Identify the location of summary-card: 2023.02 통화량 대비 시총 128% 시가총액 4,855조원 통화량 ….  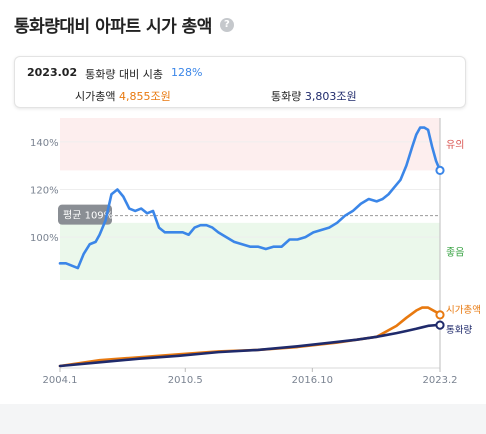
(240, 82).